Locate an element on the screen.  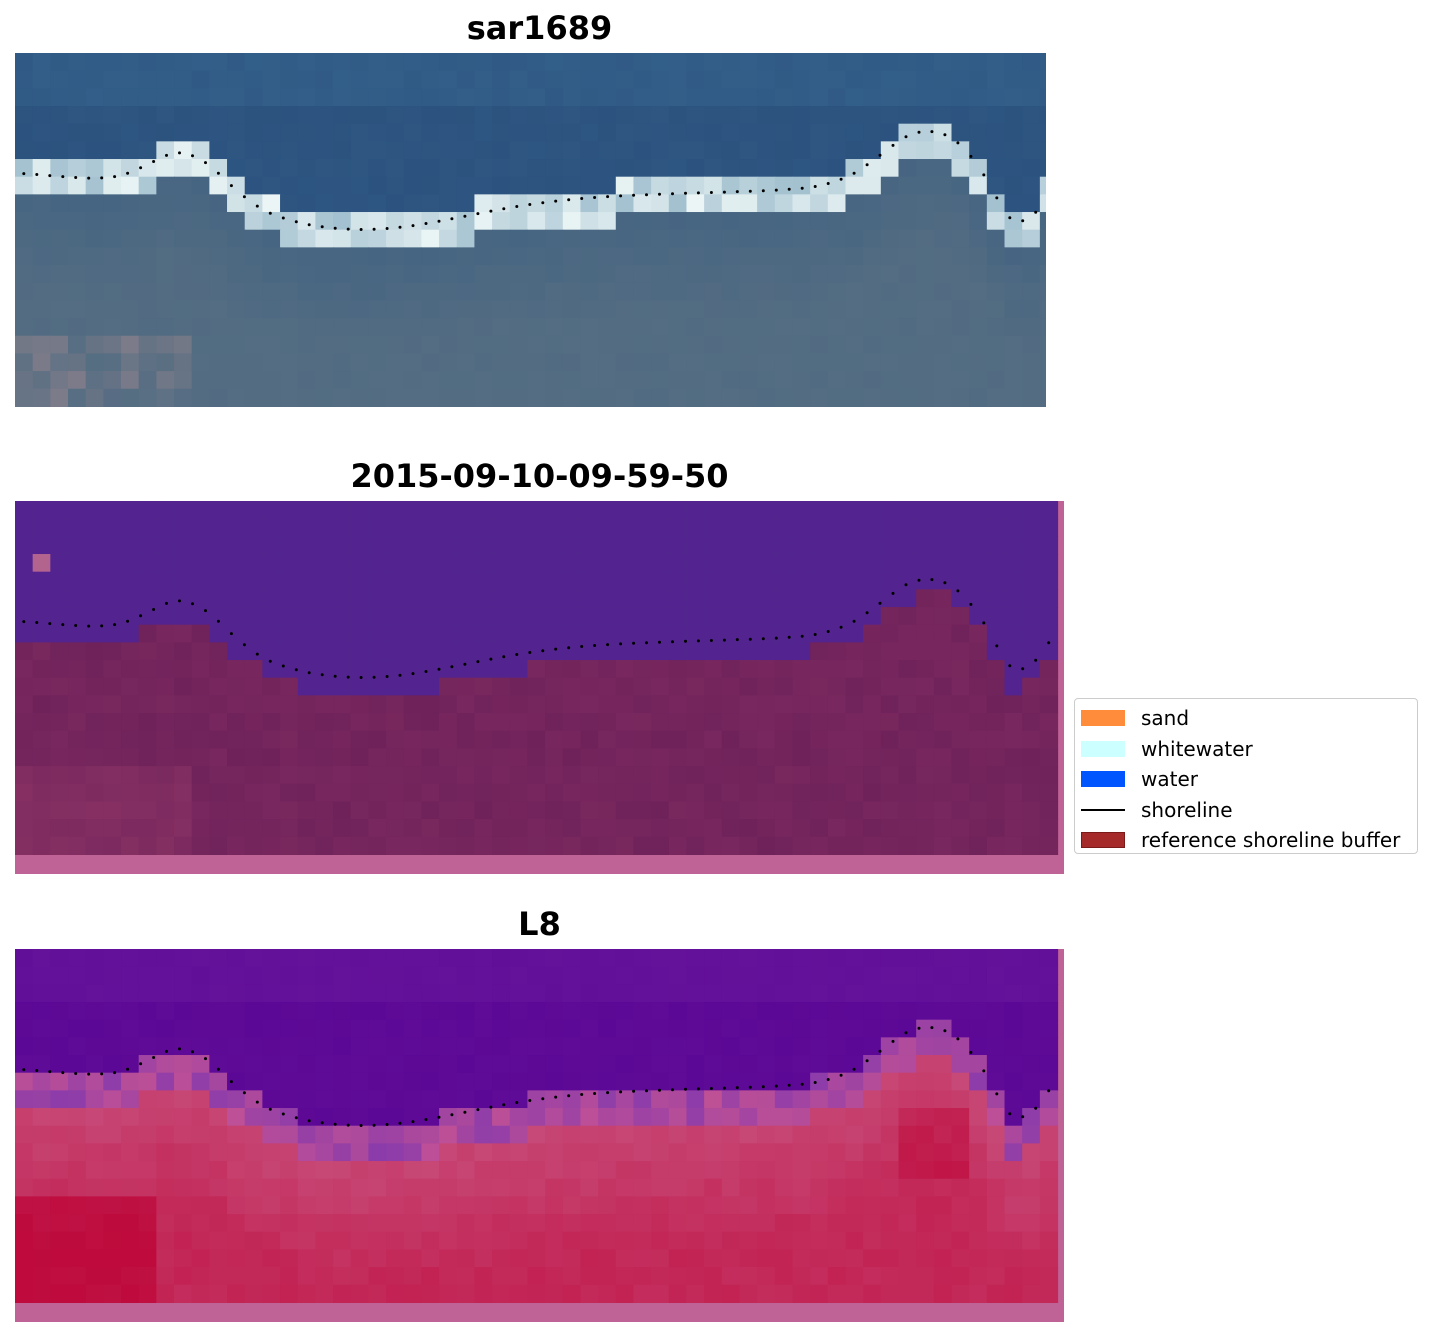
class-shoreline-dots is located at coordinates (536, 628).